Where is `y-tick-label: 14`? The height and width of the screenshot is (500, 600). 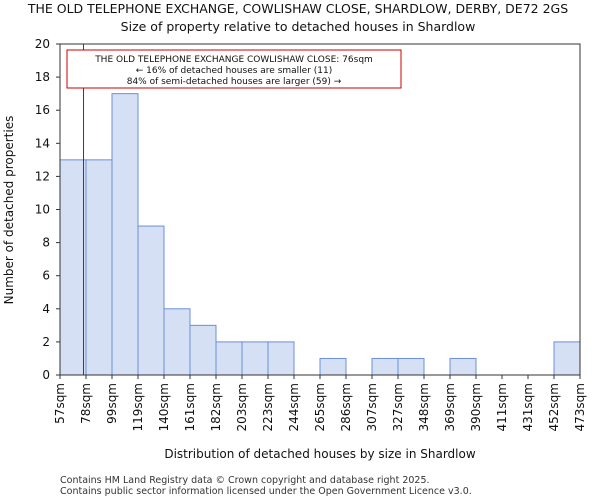
y-tick-label: 14 is located at coordinates (42, 143).